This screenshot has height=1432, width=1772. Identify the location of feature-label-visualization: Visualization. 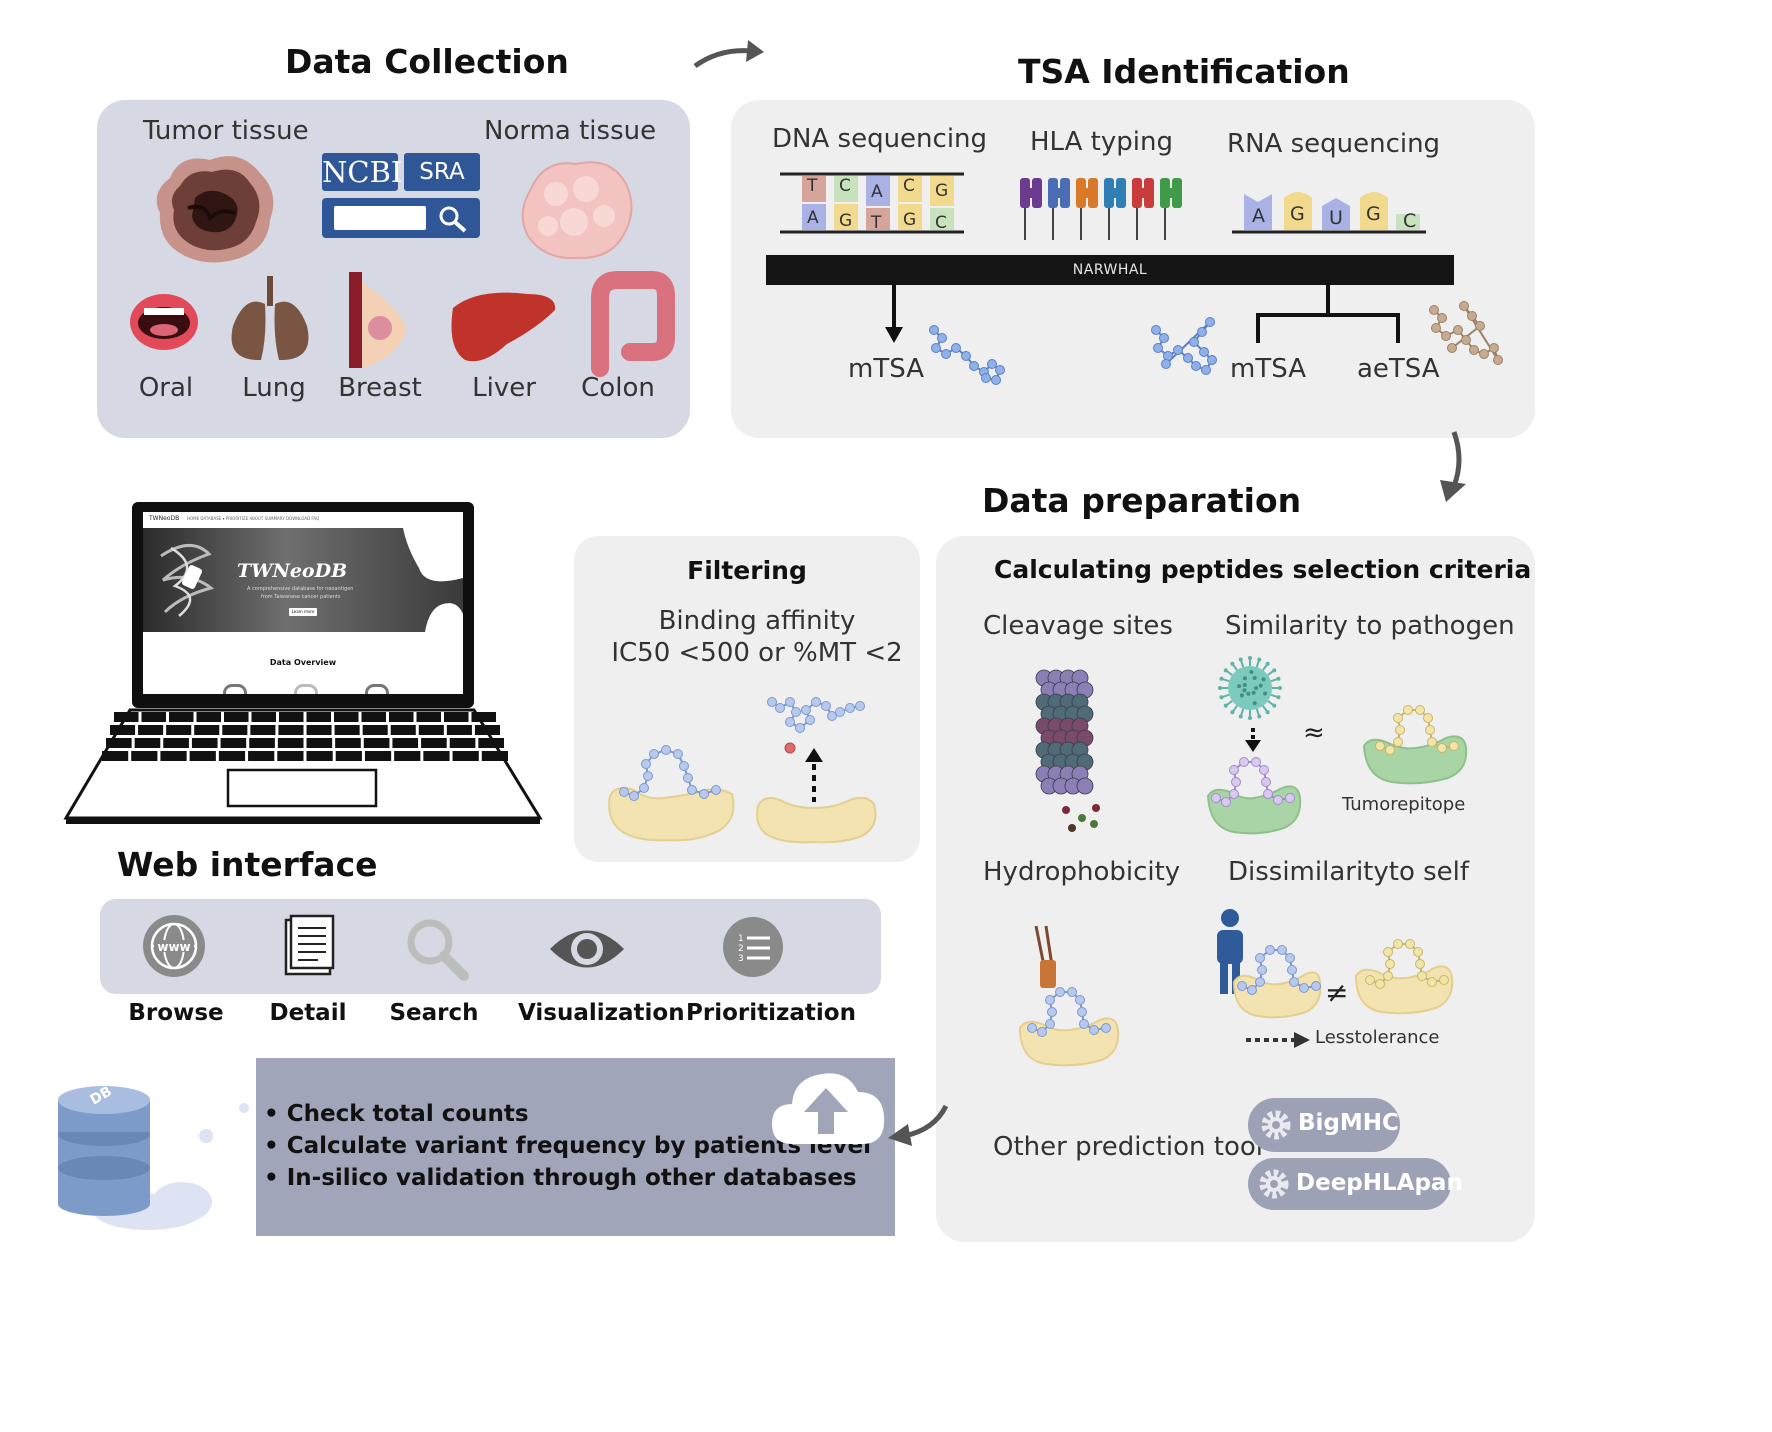
(601, 1013).